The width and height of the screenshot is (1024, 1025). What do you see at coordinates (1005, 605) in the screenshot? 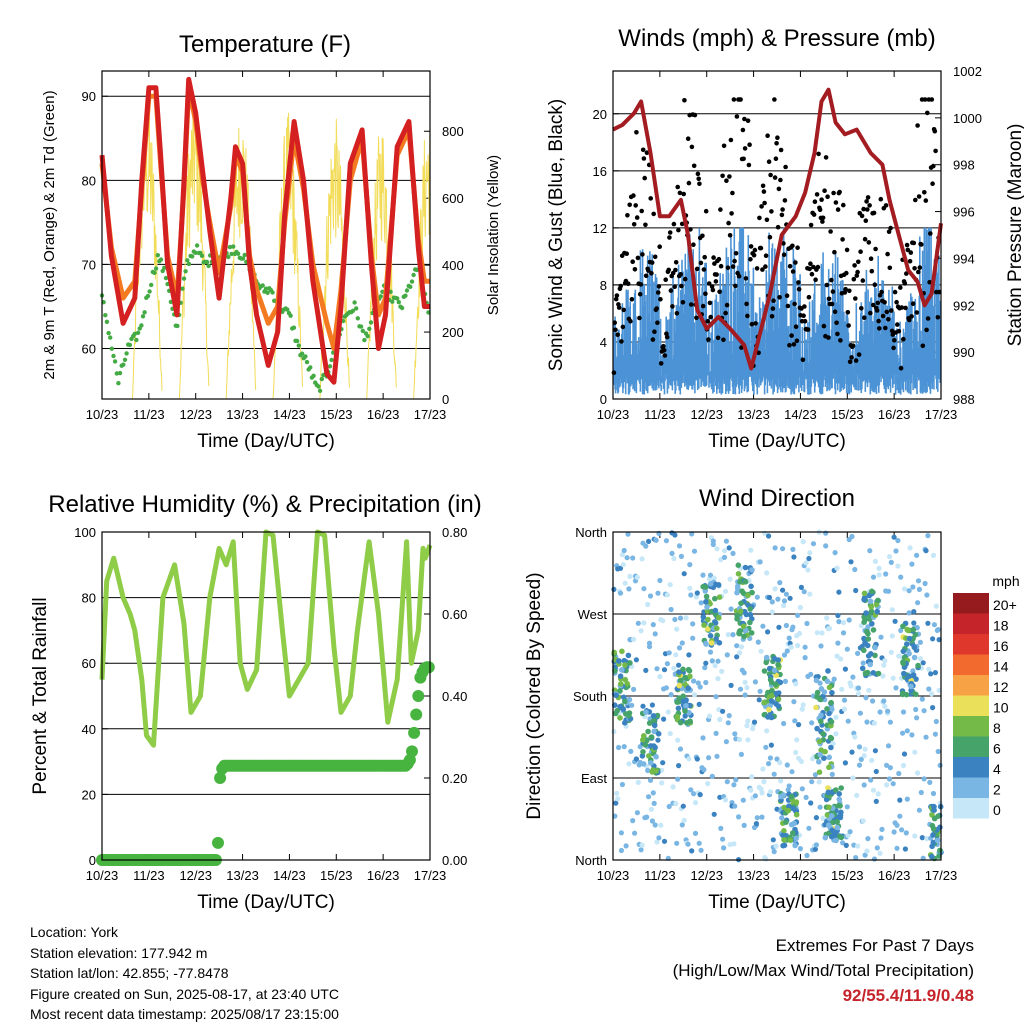
I see `legend-label: 20+` at bounding box center [1005, 605].